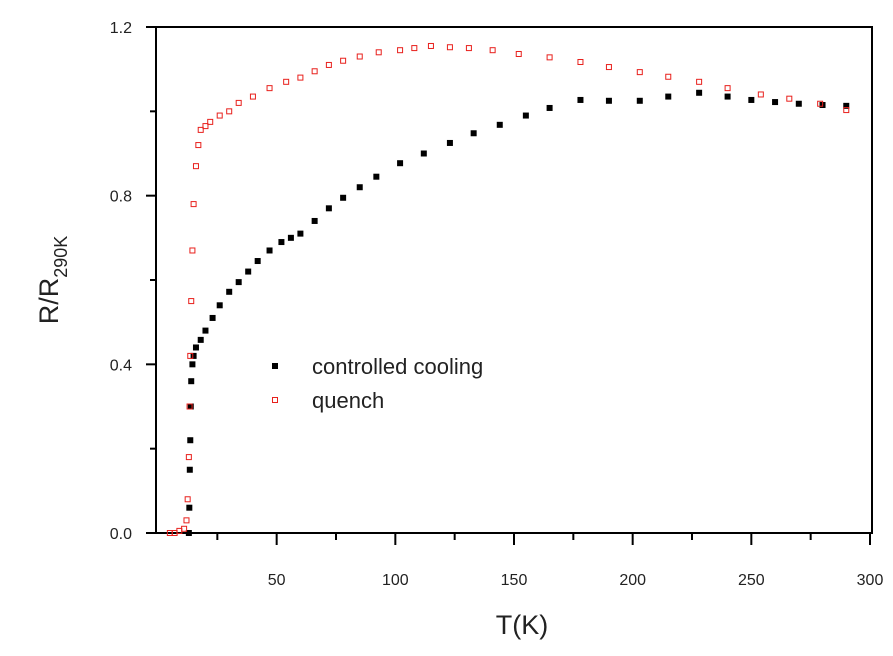  I want to click on x-tick-label: 200, so click(632, 580).